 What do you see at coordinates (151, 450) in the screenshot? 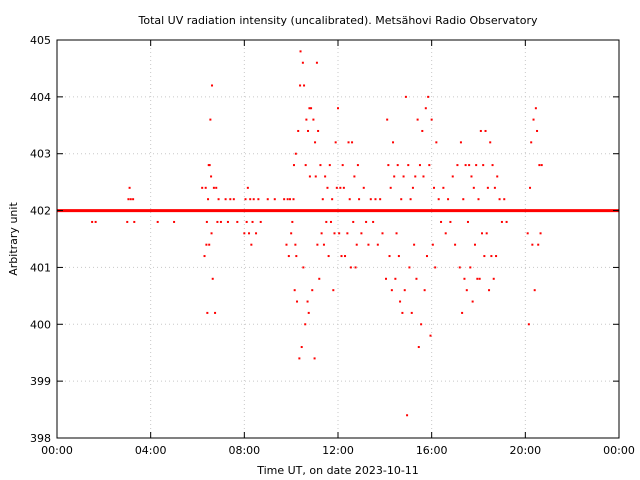
I see `x-tick-label: 04:00` at bounding box center [151, 450].